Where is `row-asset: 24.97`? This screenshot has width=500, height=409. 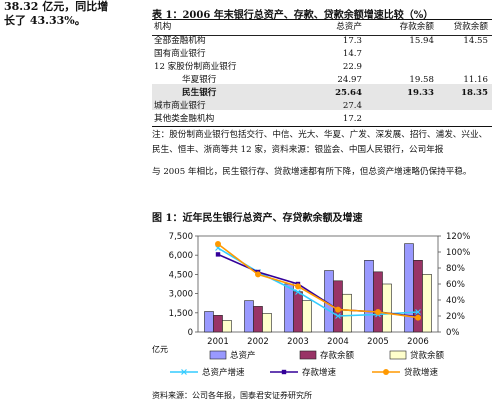 row-asset: 24.97 is located at coordinates (349, 80).